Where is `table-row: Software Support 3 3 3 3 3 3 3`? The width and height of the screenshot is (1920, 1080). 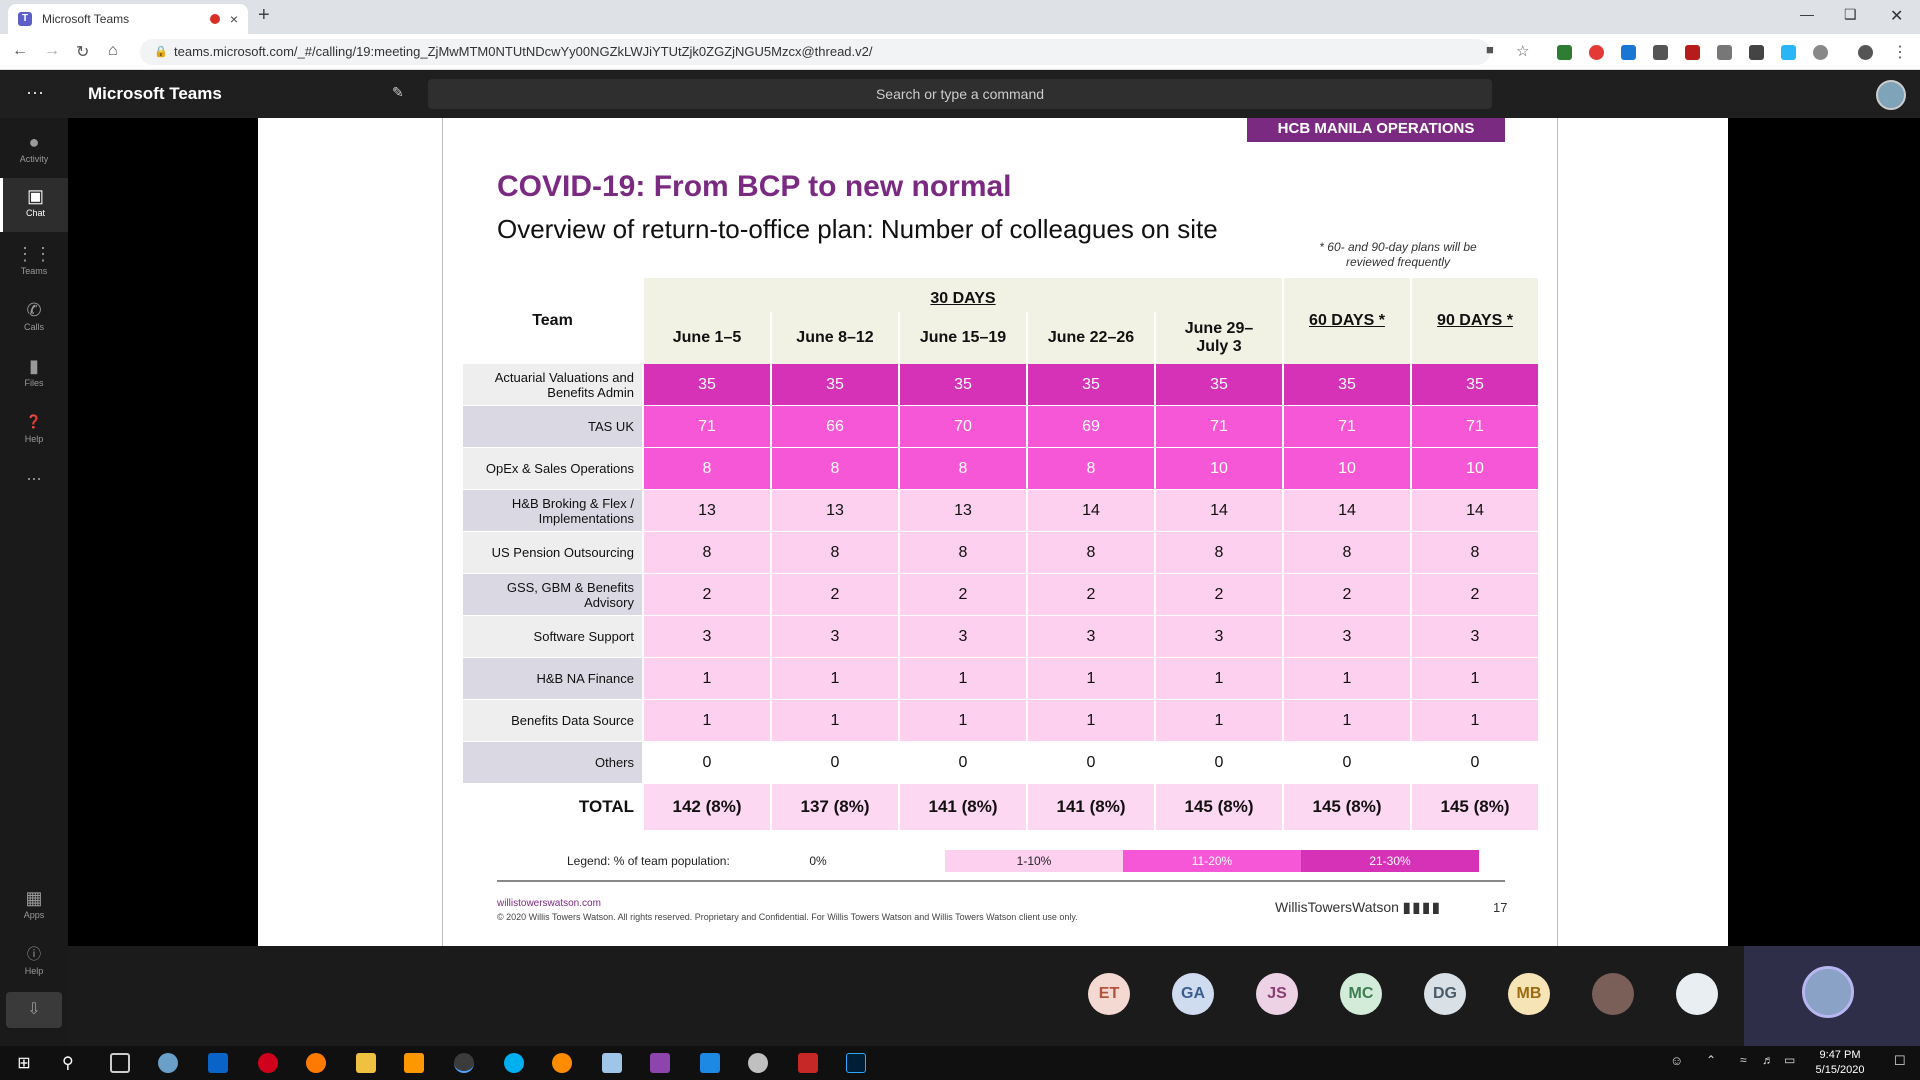
table-row: Software Support 3 3 3 3 3 3 3 is located at coordinates (1000, 637).